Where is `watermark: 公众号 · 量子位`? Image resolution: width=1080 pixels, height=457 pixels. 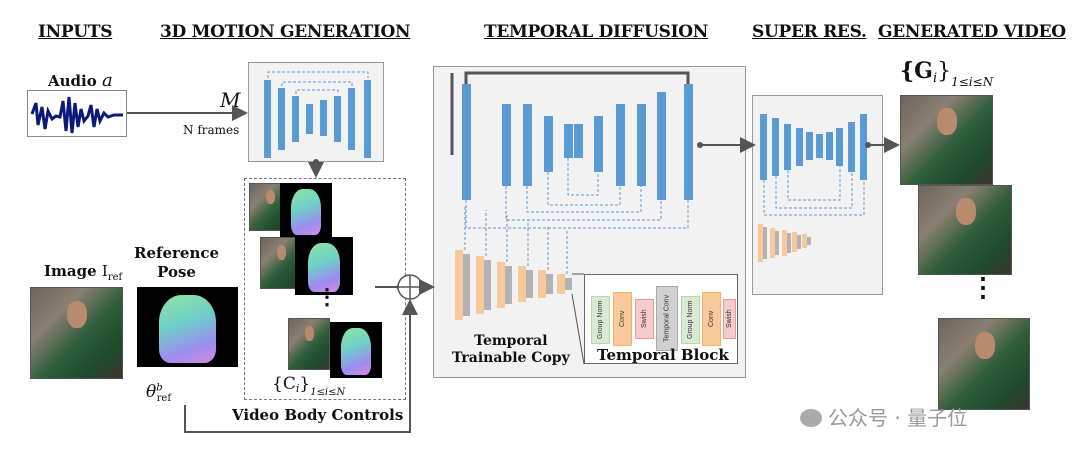
watermark: 公众号 · 量子位 is located at coordinates (883, 416).